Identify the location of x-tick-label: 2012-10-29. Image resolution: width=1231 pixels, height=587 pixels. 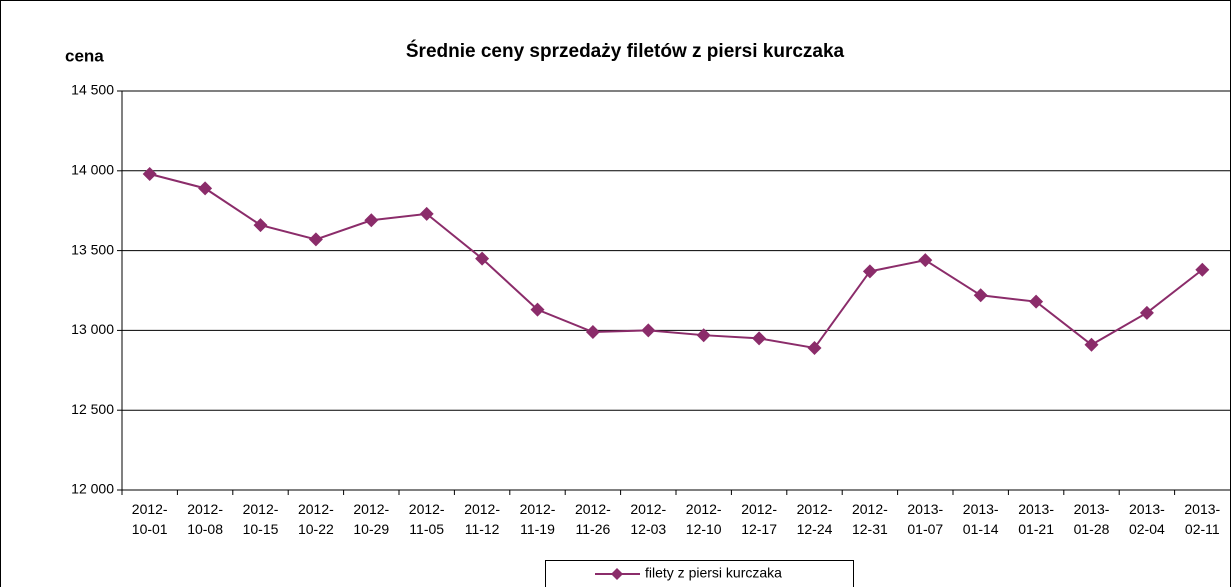
(371, 519).